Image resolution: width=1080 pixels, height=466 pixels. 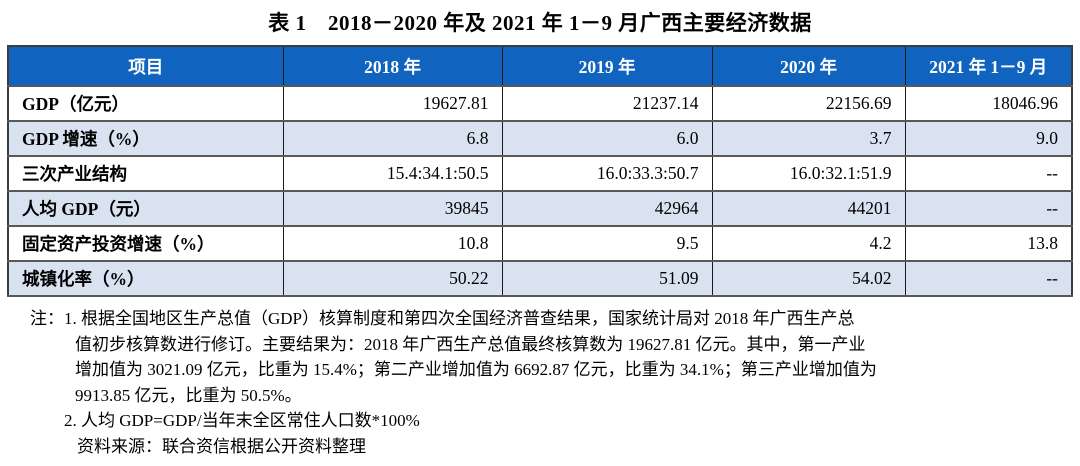 I want to click on row-label: GDP 增速（%）, so click(x=145, y=138).